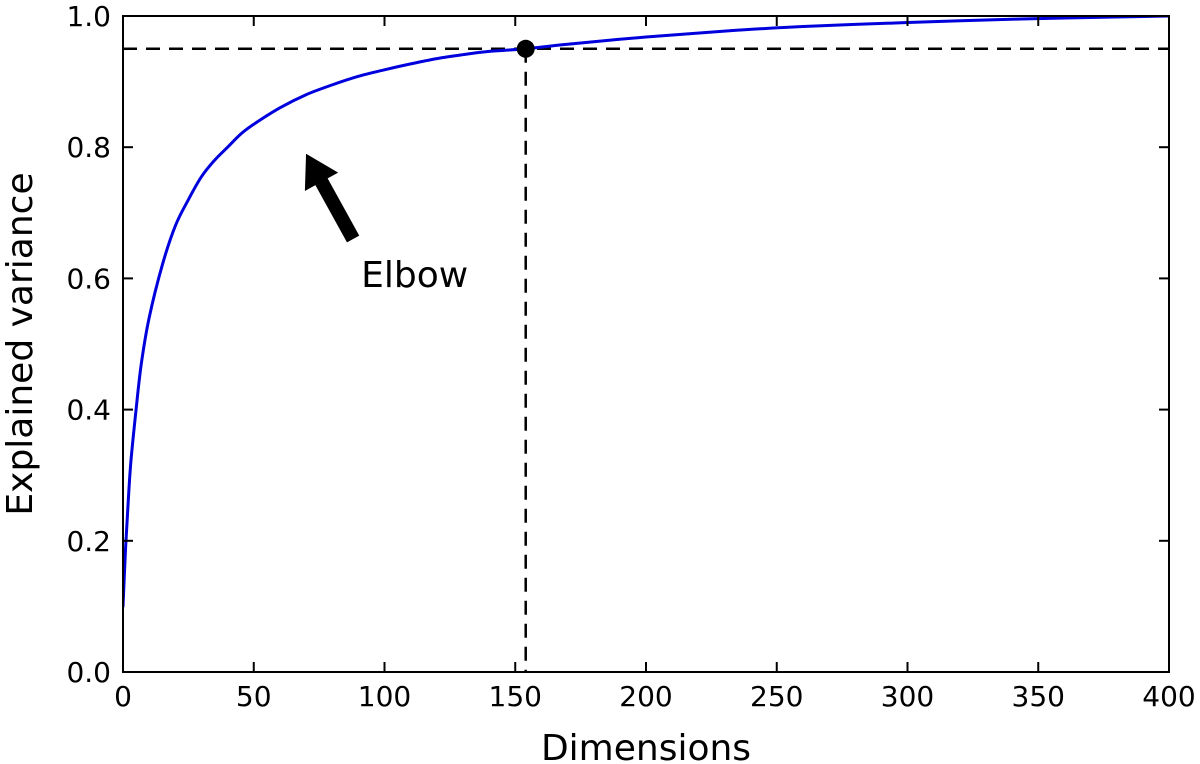  Describe the element at coordinates (1038, 696) in the screenshot. I see `x-tick-label: 350` at that location.